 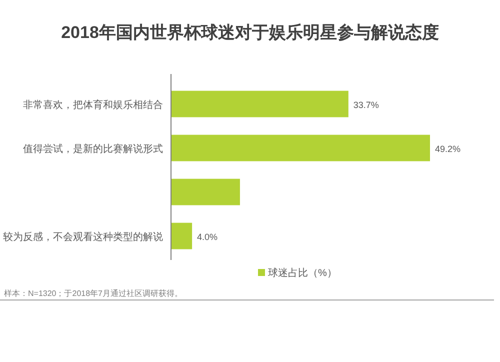 I want to click on data-label: 33.7%, so click(x=366, y=105).